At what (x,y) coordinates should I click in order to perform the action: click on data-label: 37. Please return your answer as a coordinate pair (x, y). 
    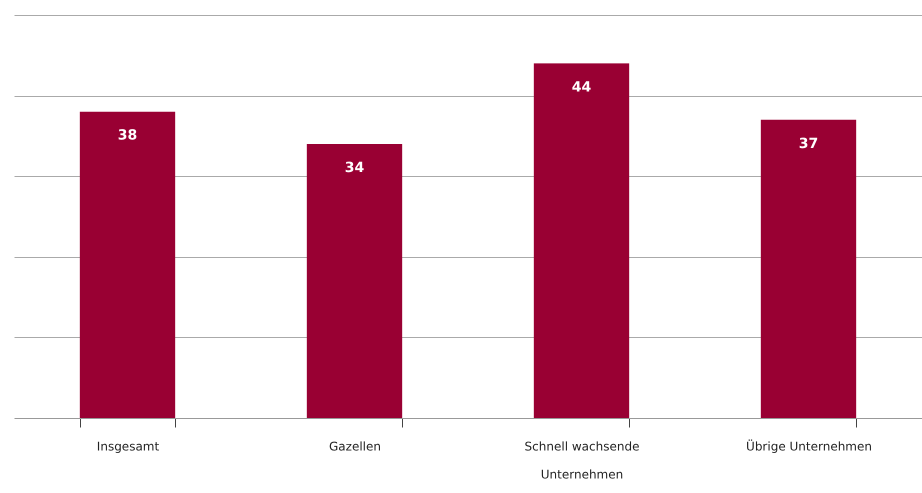
    Looking at the image, I should click on (808, 144).